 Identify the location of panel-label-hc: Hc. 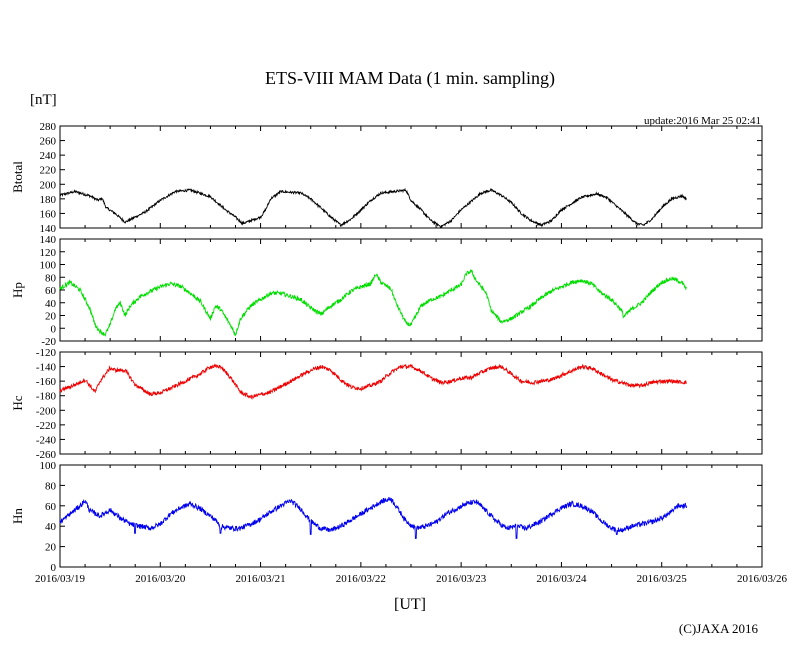
(17, 402).